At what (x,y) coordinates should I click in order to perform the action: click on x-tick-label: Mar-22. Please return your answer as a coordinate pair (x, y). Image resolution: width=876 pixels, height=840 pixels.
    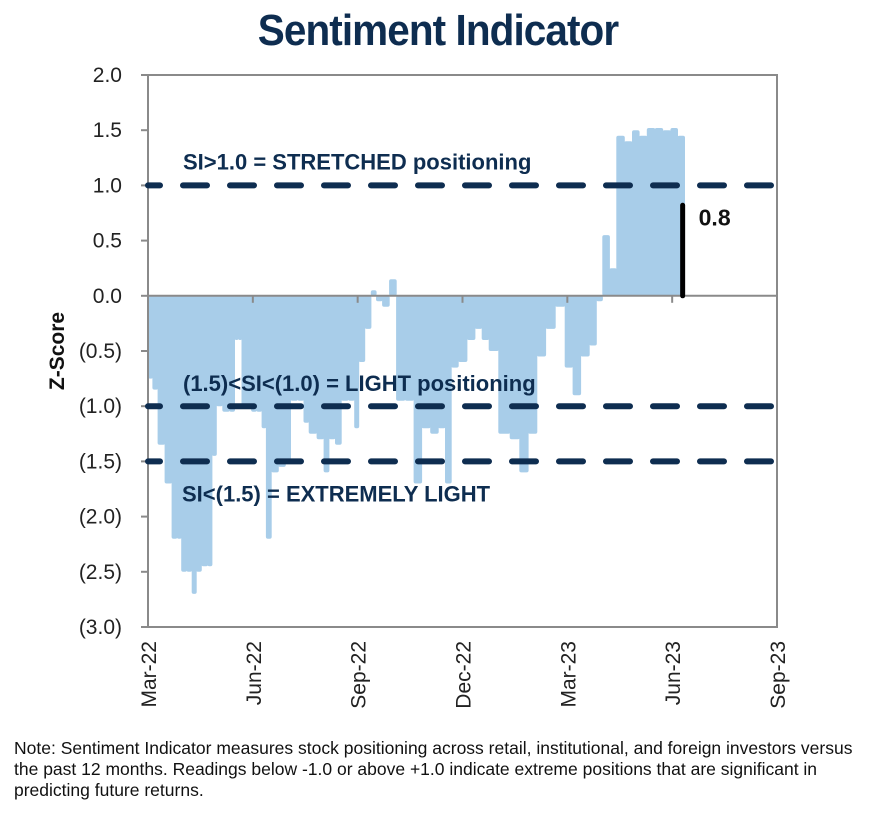
    Looking at the image, I should click on (149, 674).